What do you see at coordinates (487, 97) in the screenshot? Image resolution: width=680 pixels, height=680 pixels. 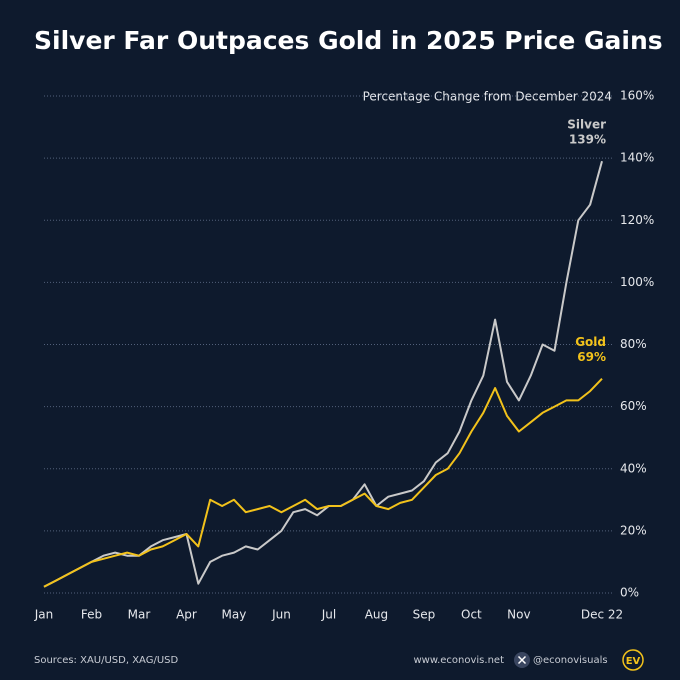 I see `y-axis-title: Percentage Change from December 2024` at bounding box center [487, 97].